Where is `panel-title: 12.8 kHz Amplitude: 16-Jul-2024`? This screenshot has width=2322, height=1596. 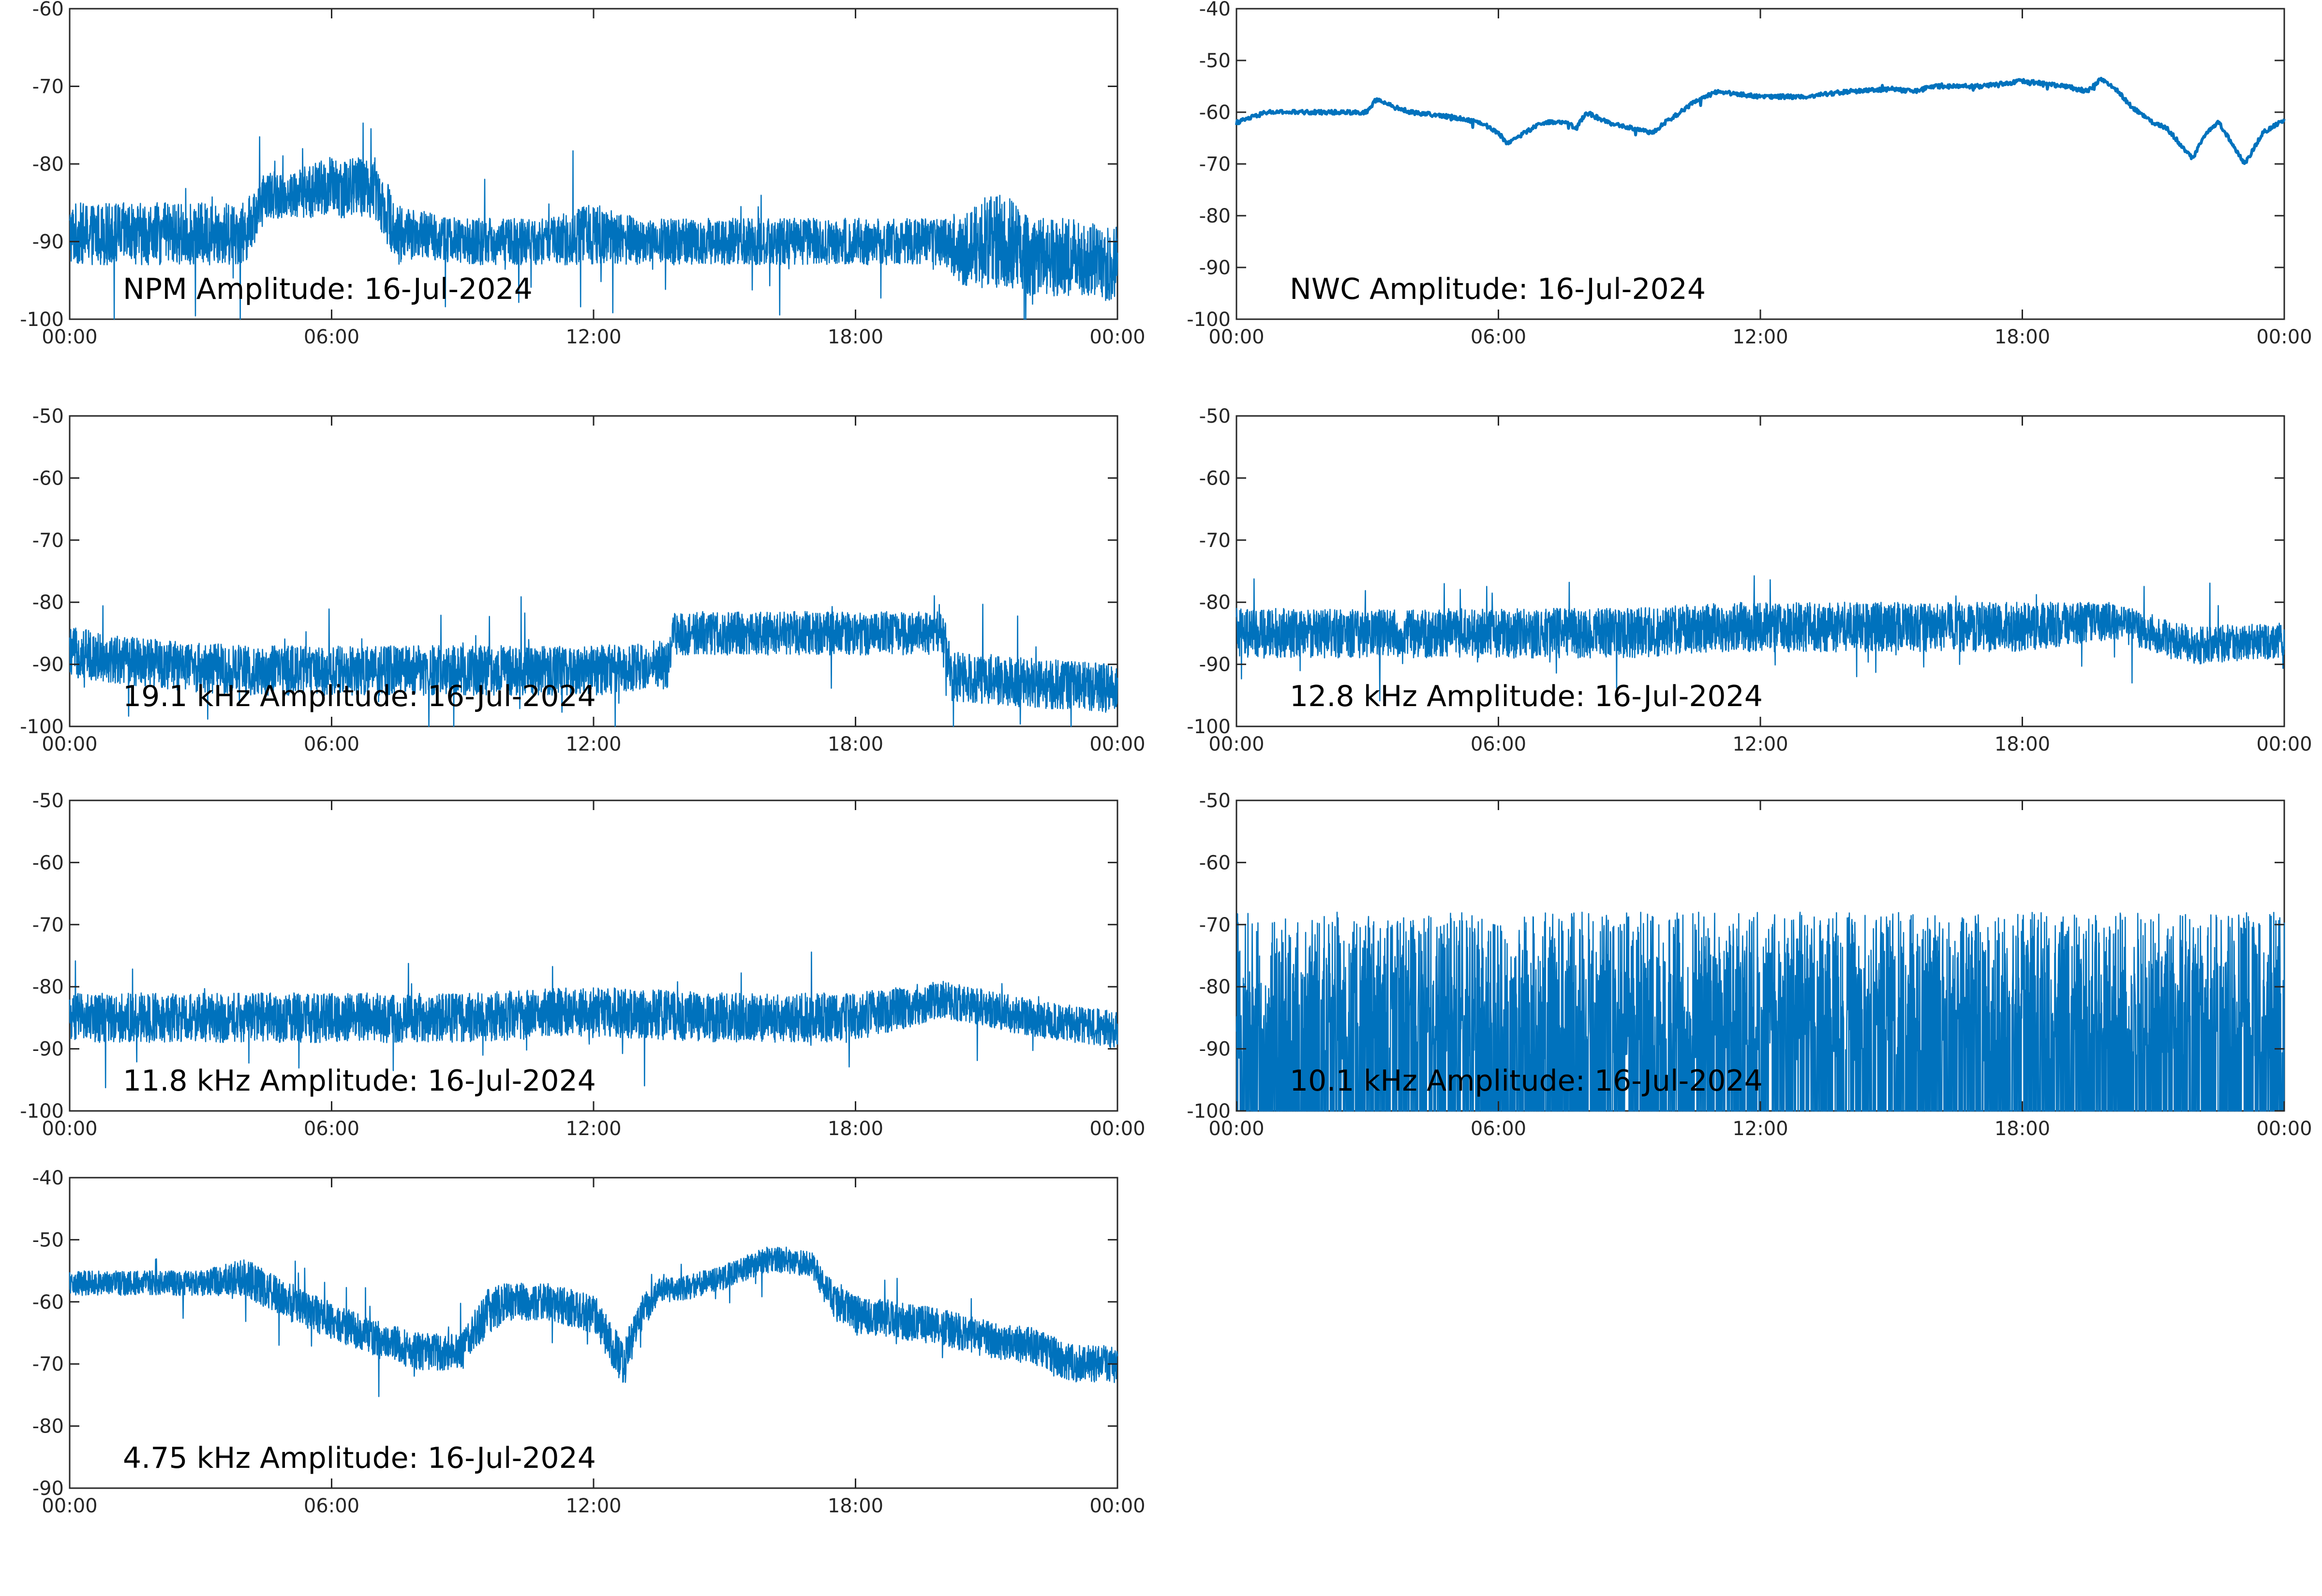 panel-title: 12.8 kHz Amplitude: 16-Jul-2024 is located at coordinates (1526, 696).